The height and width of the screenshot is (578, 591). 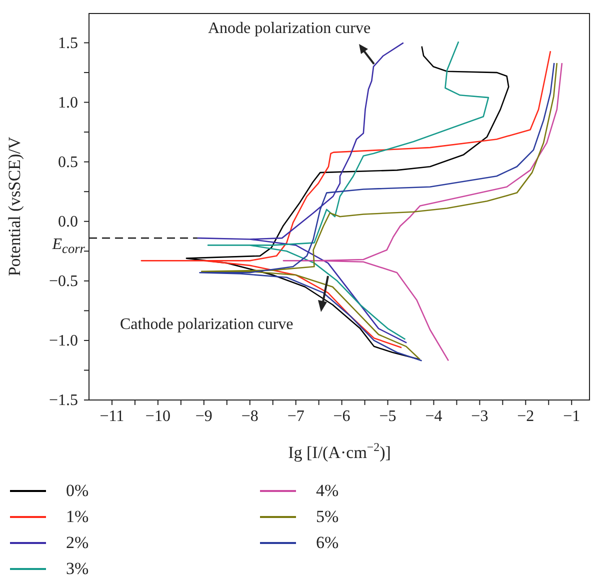 I want to click on legend-label: 5%, so click(x=327, y=517).